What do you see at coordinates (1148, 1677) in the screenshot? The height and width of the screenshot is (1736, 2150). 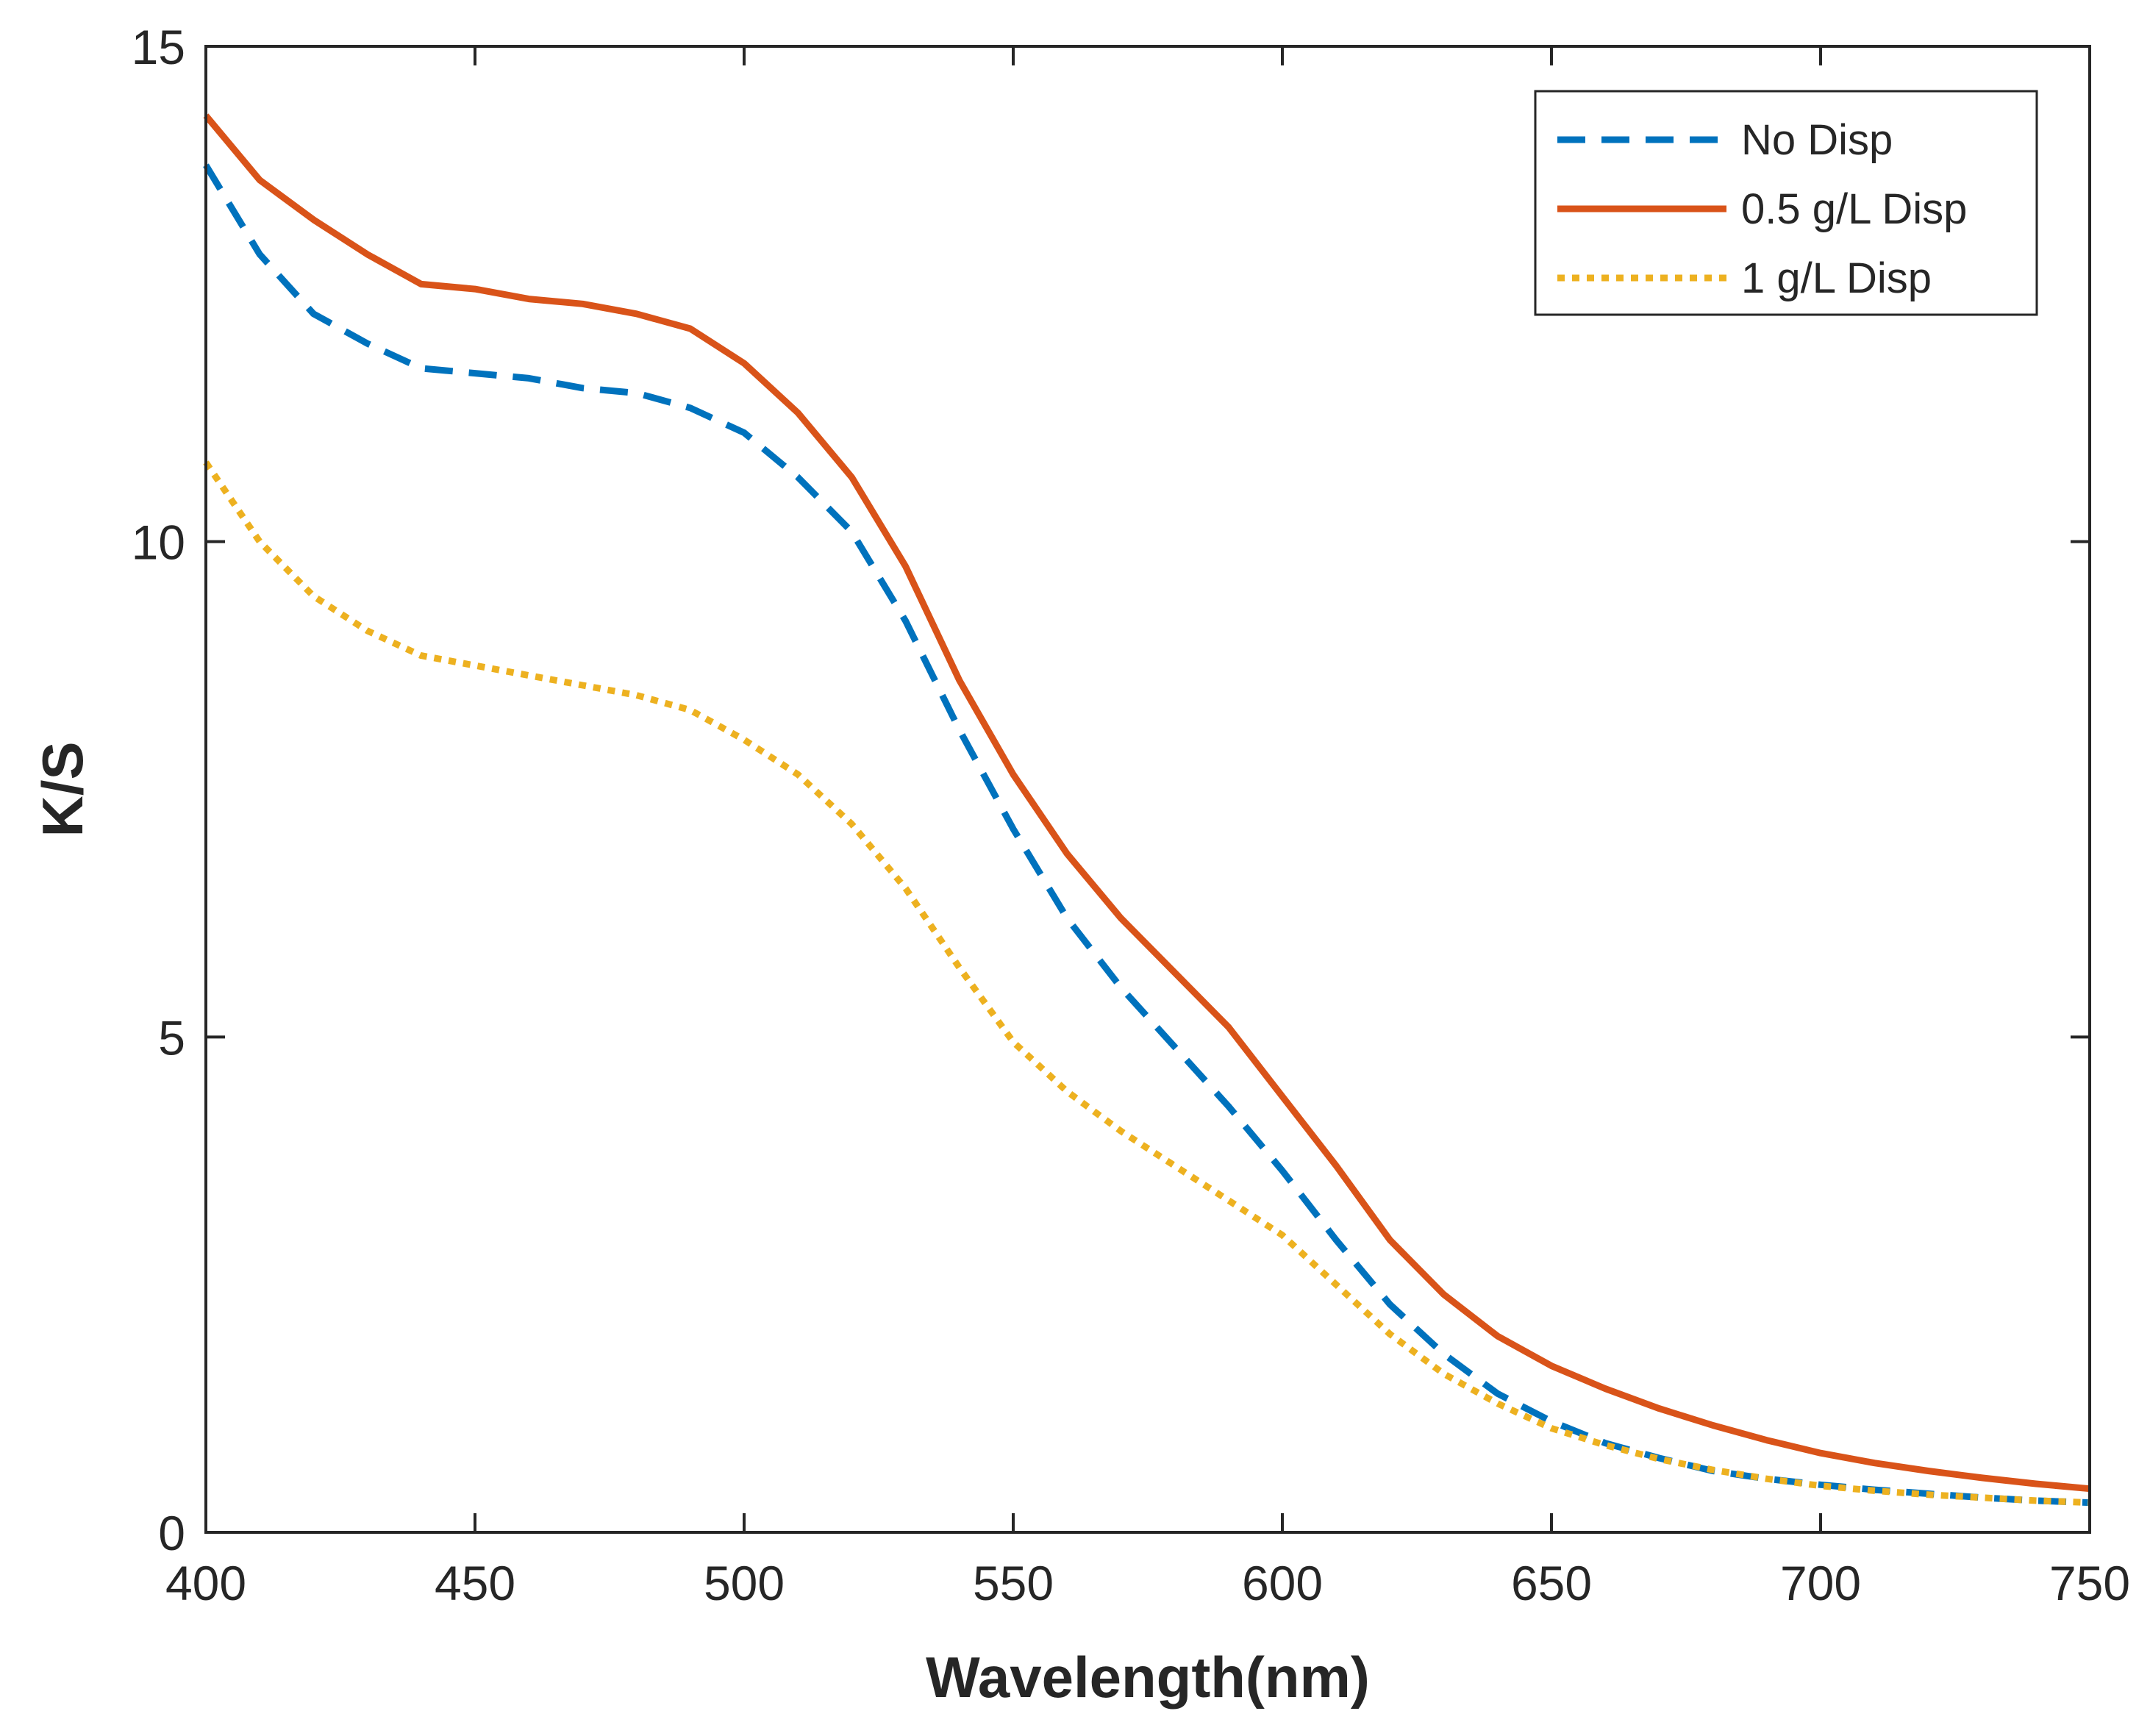 I see `x-axis-title: Wavelength(nm)` at bounding box center [1148, 1677].